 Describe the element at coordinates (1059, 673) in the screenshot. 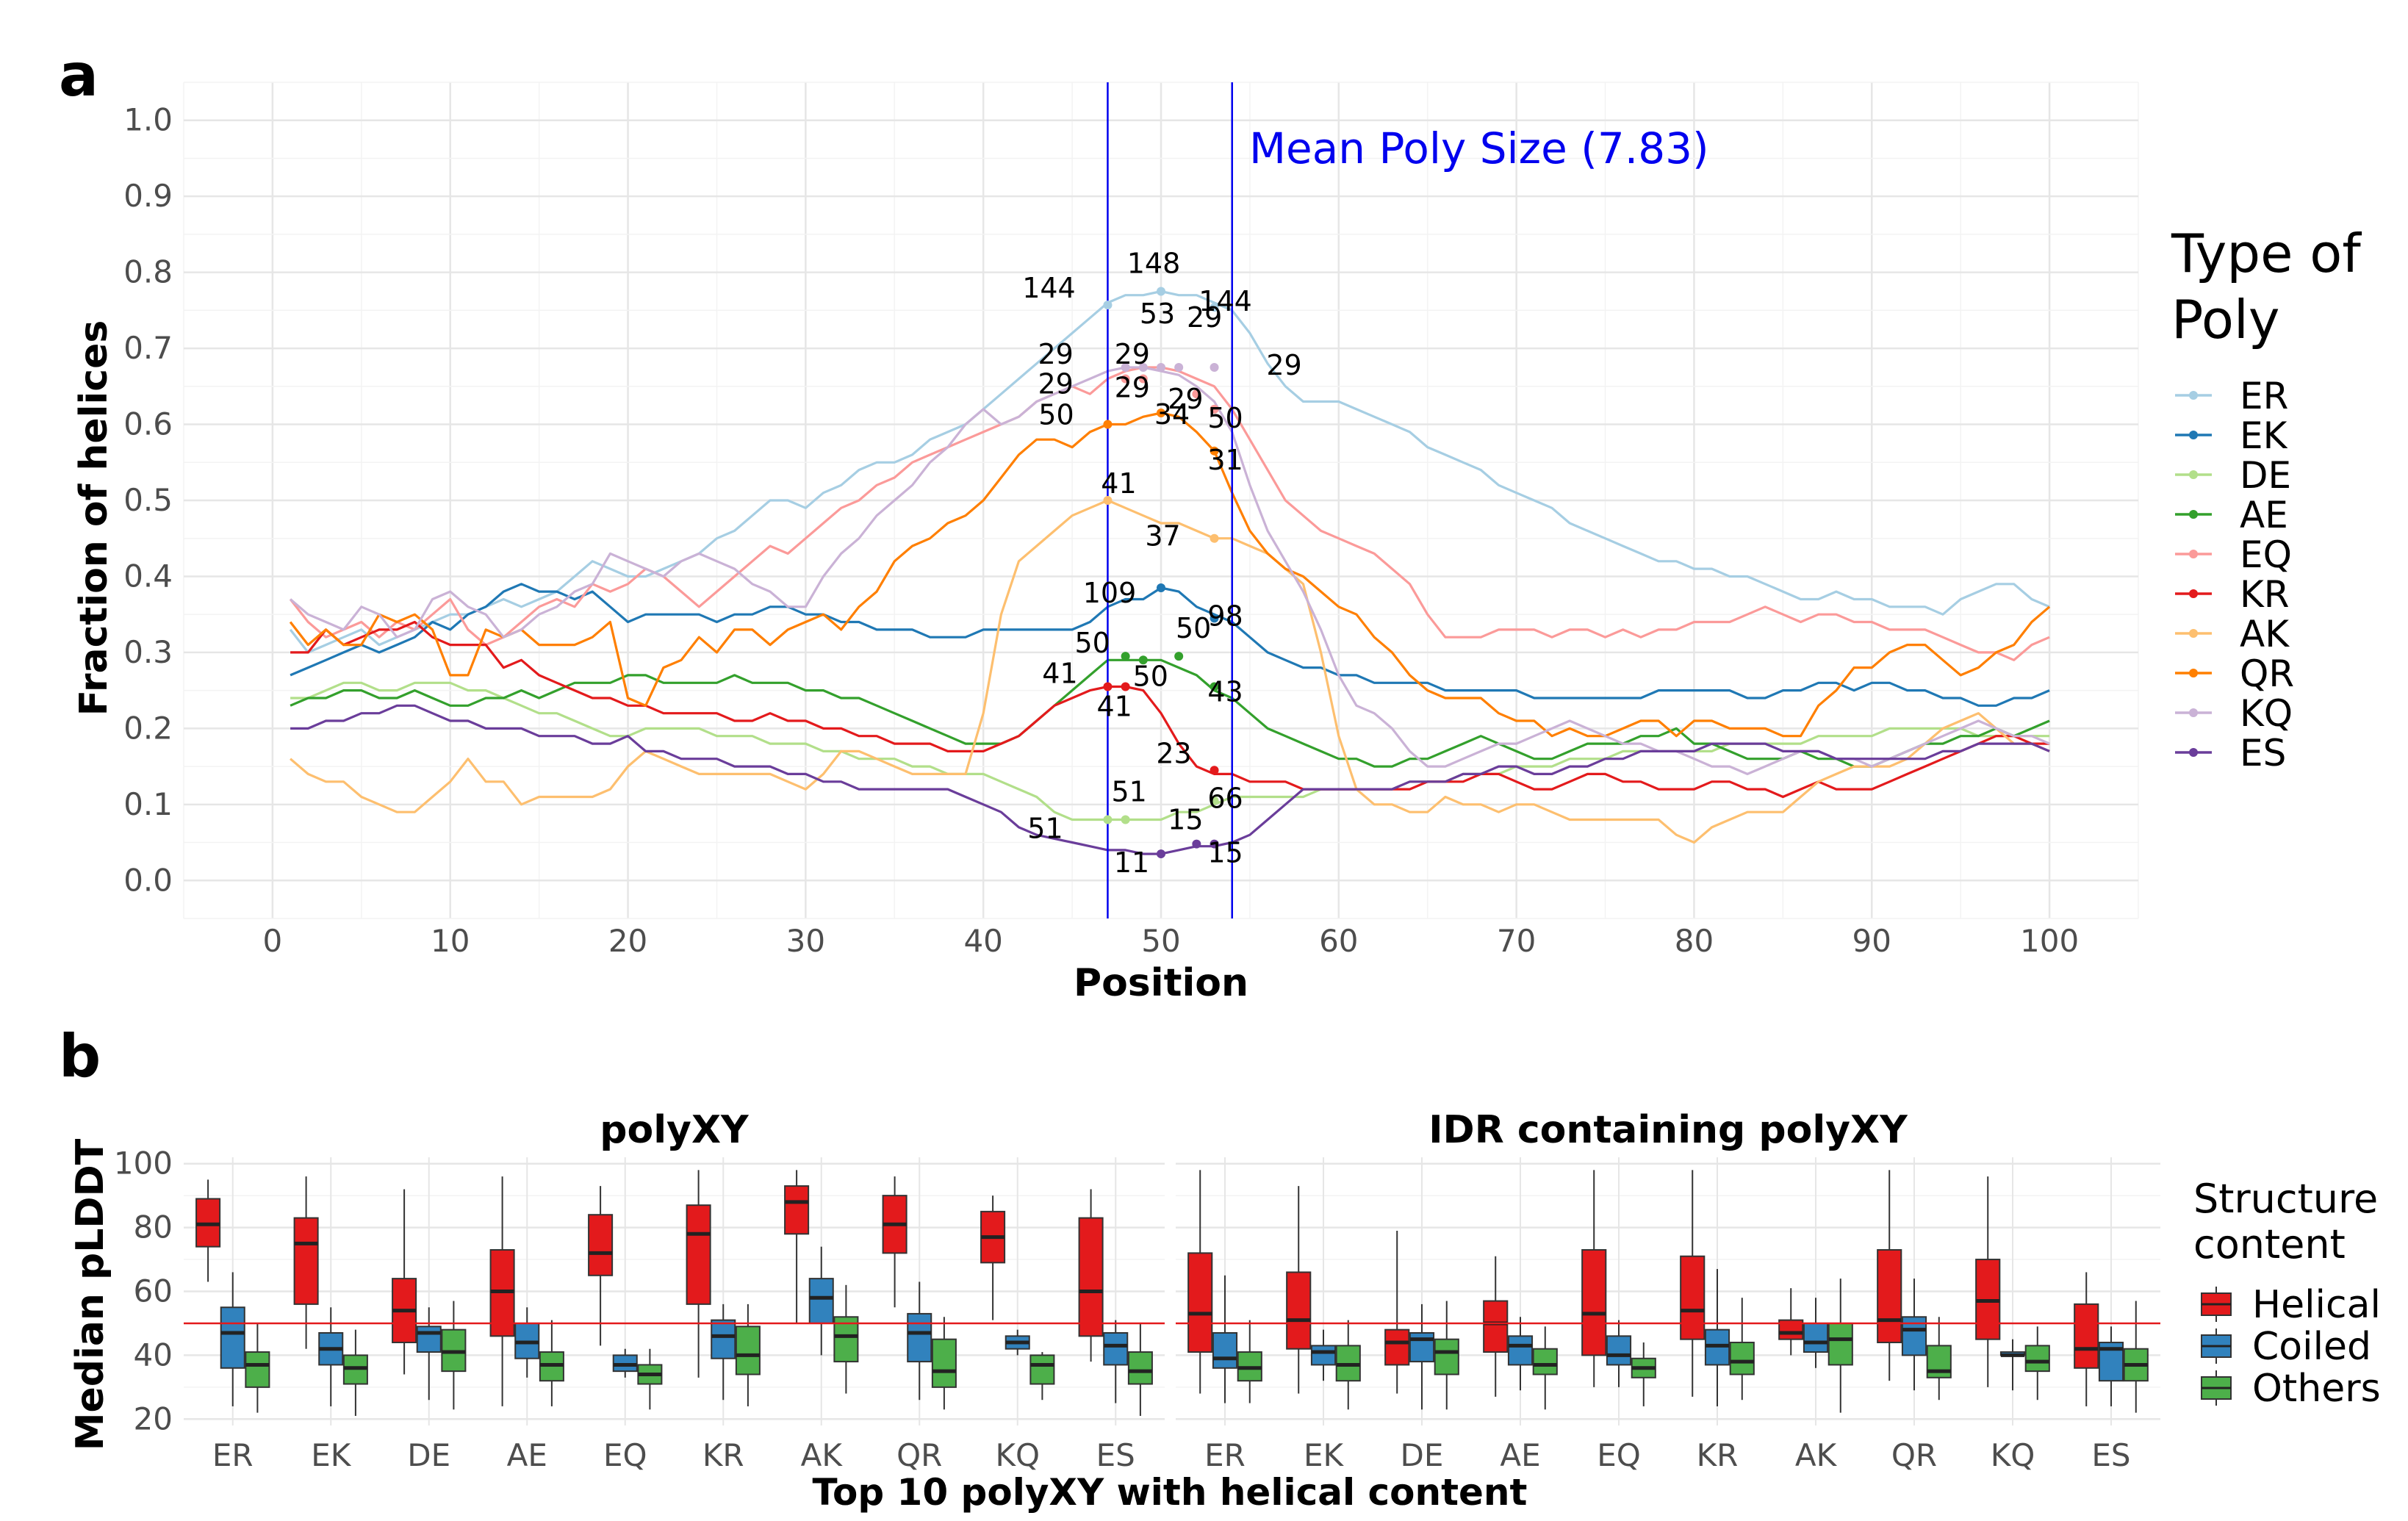

I see `annotation-count-label: 41` at that location.